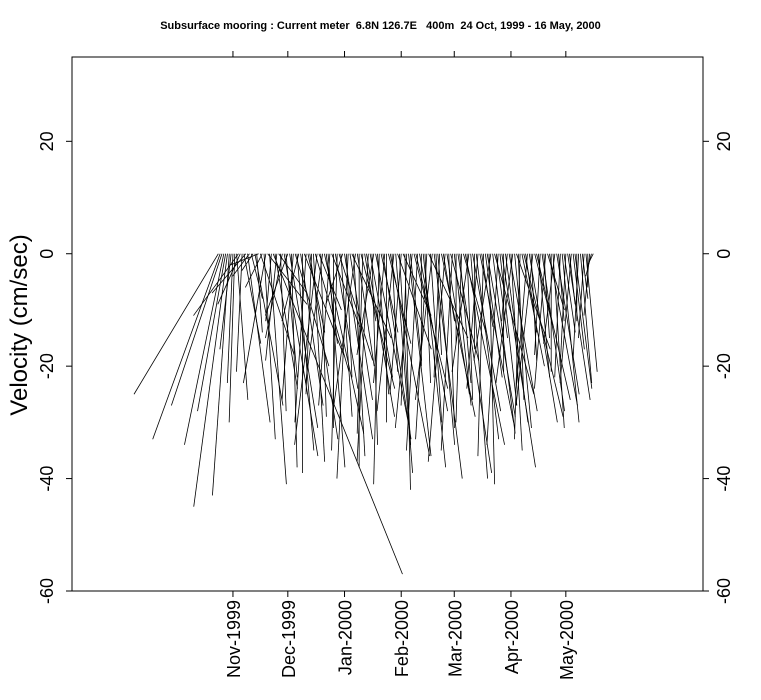 This screenshot has width=761, height=700. I want to click on x-tick-label: May-2000, so click(567, 640).